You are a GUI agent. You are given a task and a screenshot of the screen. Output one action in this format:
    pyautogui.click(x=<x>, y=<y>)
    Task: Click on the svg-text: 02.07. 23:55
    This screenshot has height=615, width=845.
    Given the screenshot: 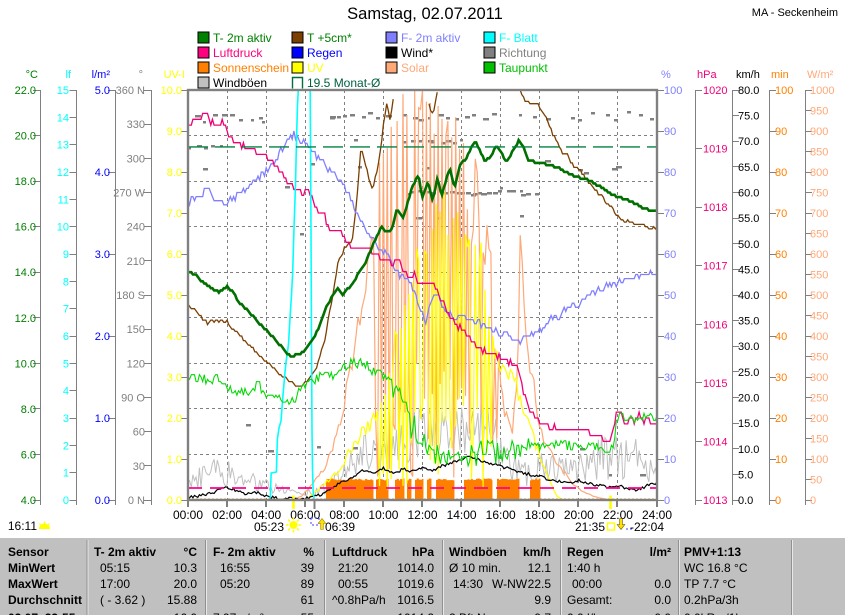 What is the action you would take?
    pyautogui.click(x=42, y=613)
    